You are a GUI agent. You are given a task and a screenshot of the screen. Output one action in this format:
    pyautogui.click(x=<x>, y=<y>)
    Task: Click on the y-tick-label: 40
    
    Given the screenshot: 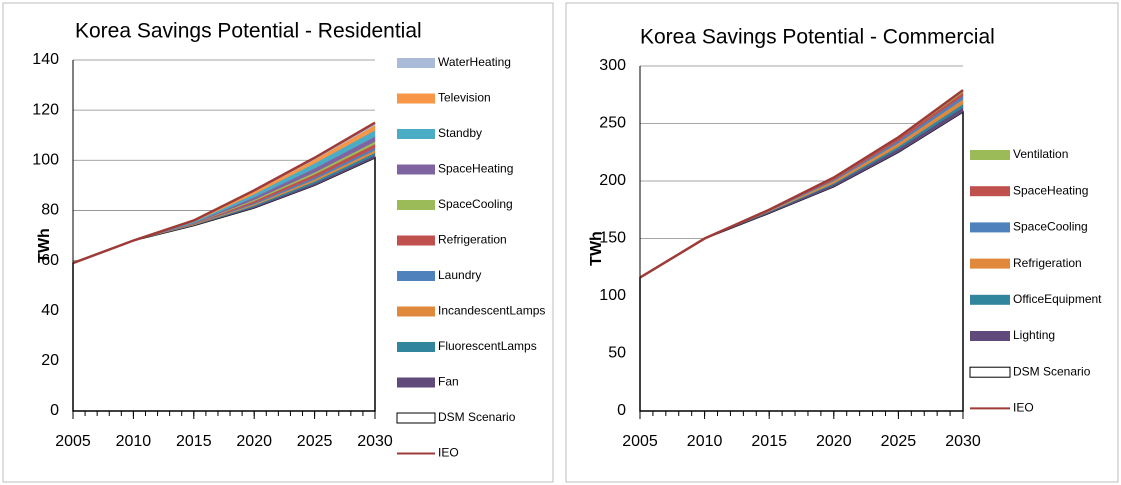 What is the action you would take?
    pyautogui.click(x=50, y=310)
    